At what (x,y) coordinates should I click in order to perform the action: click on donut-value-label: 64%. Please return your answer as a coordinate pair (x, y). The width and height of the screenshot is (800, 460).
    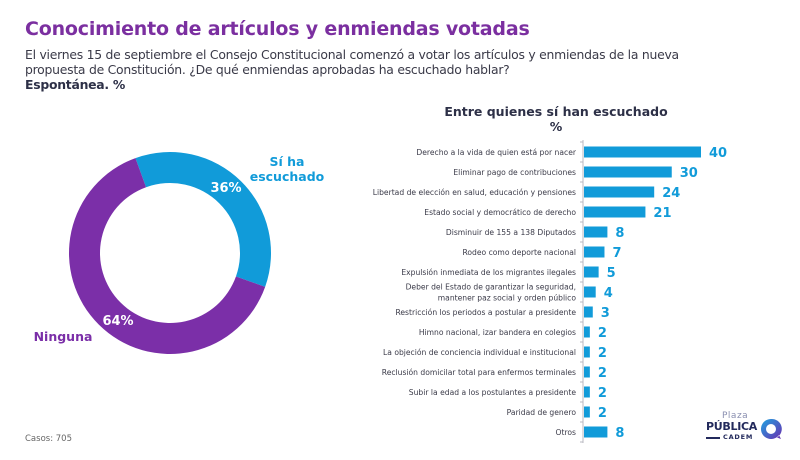
    Looking at the image, I should click on (117, 321).